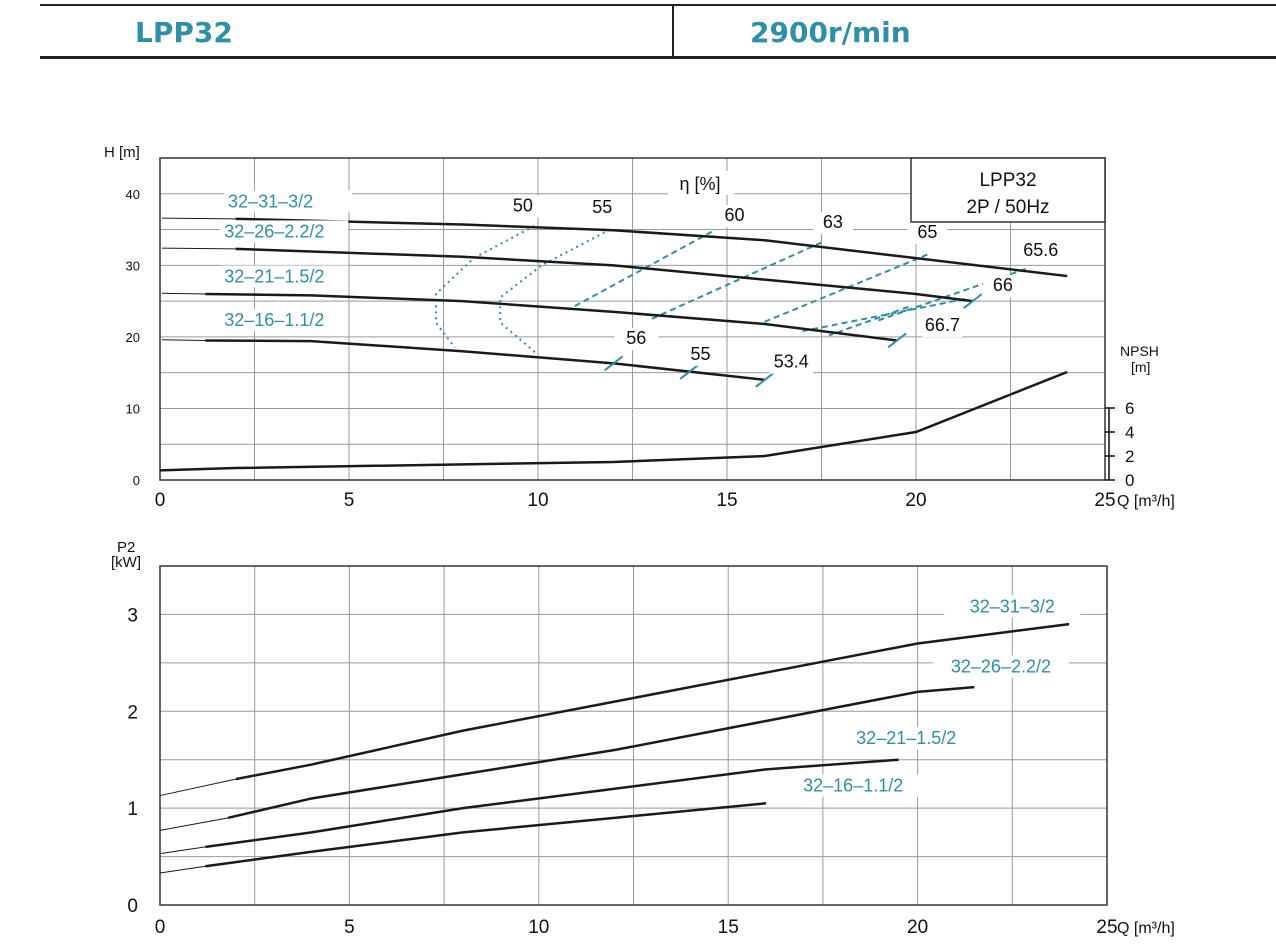 The width and height of the screenshot is (1276, 945). What do you see at coordinates (274, 277) in the screenshot?
I see `head-series-label-32-21-1-5-2: 32–21–1.5/2` at bounding box center [274, 277].